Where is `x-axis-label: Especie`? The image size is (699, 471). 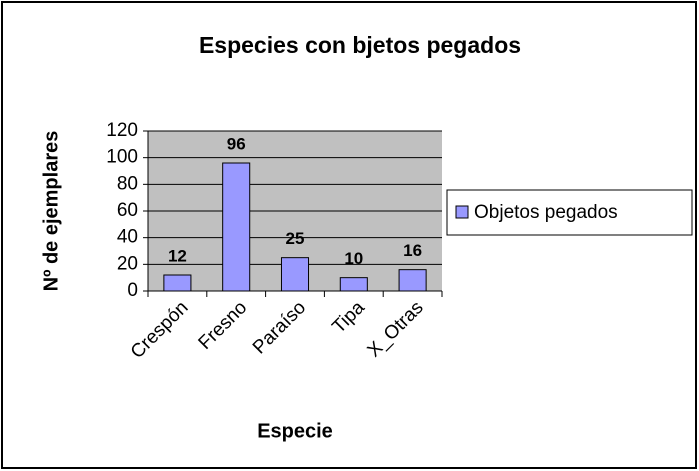 x-axis-label: Especie is located at coordinates (295, 431).